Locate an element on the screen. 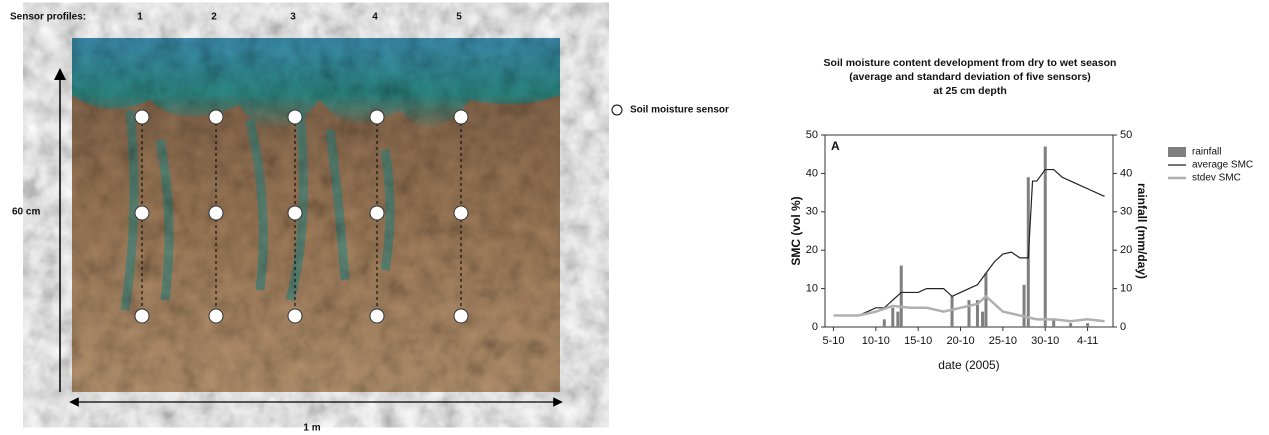  y2-tick-label: 10 is located at coordinates (1126, 289).